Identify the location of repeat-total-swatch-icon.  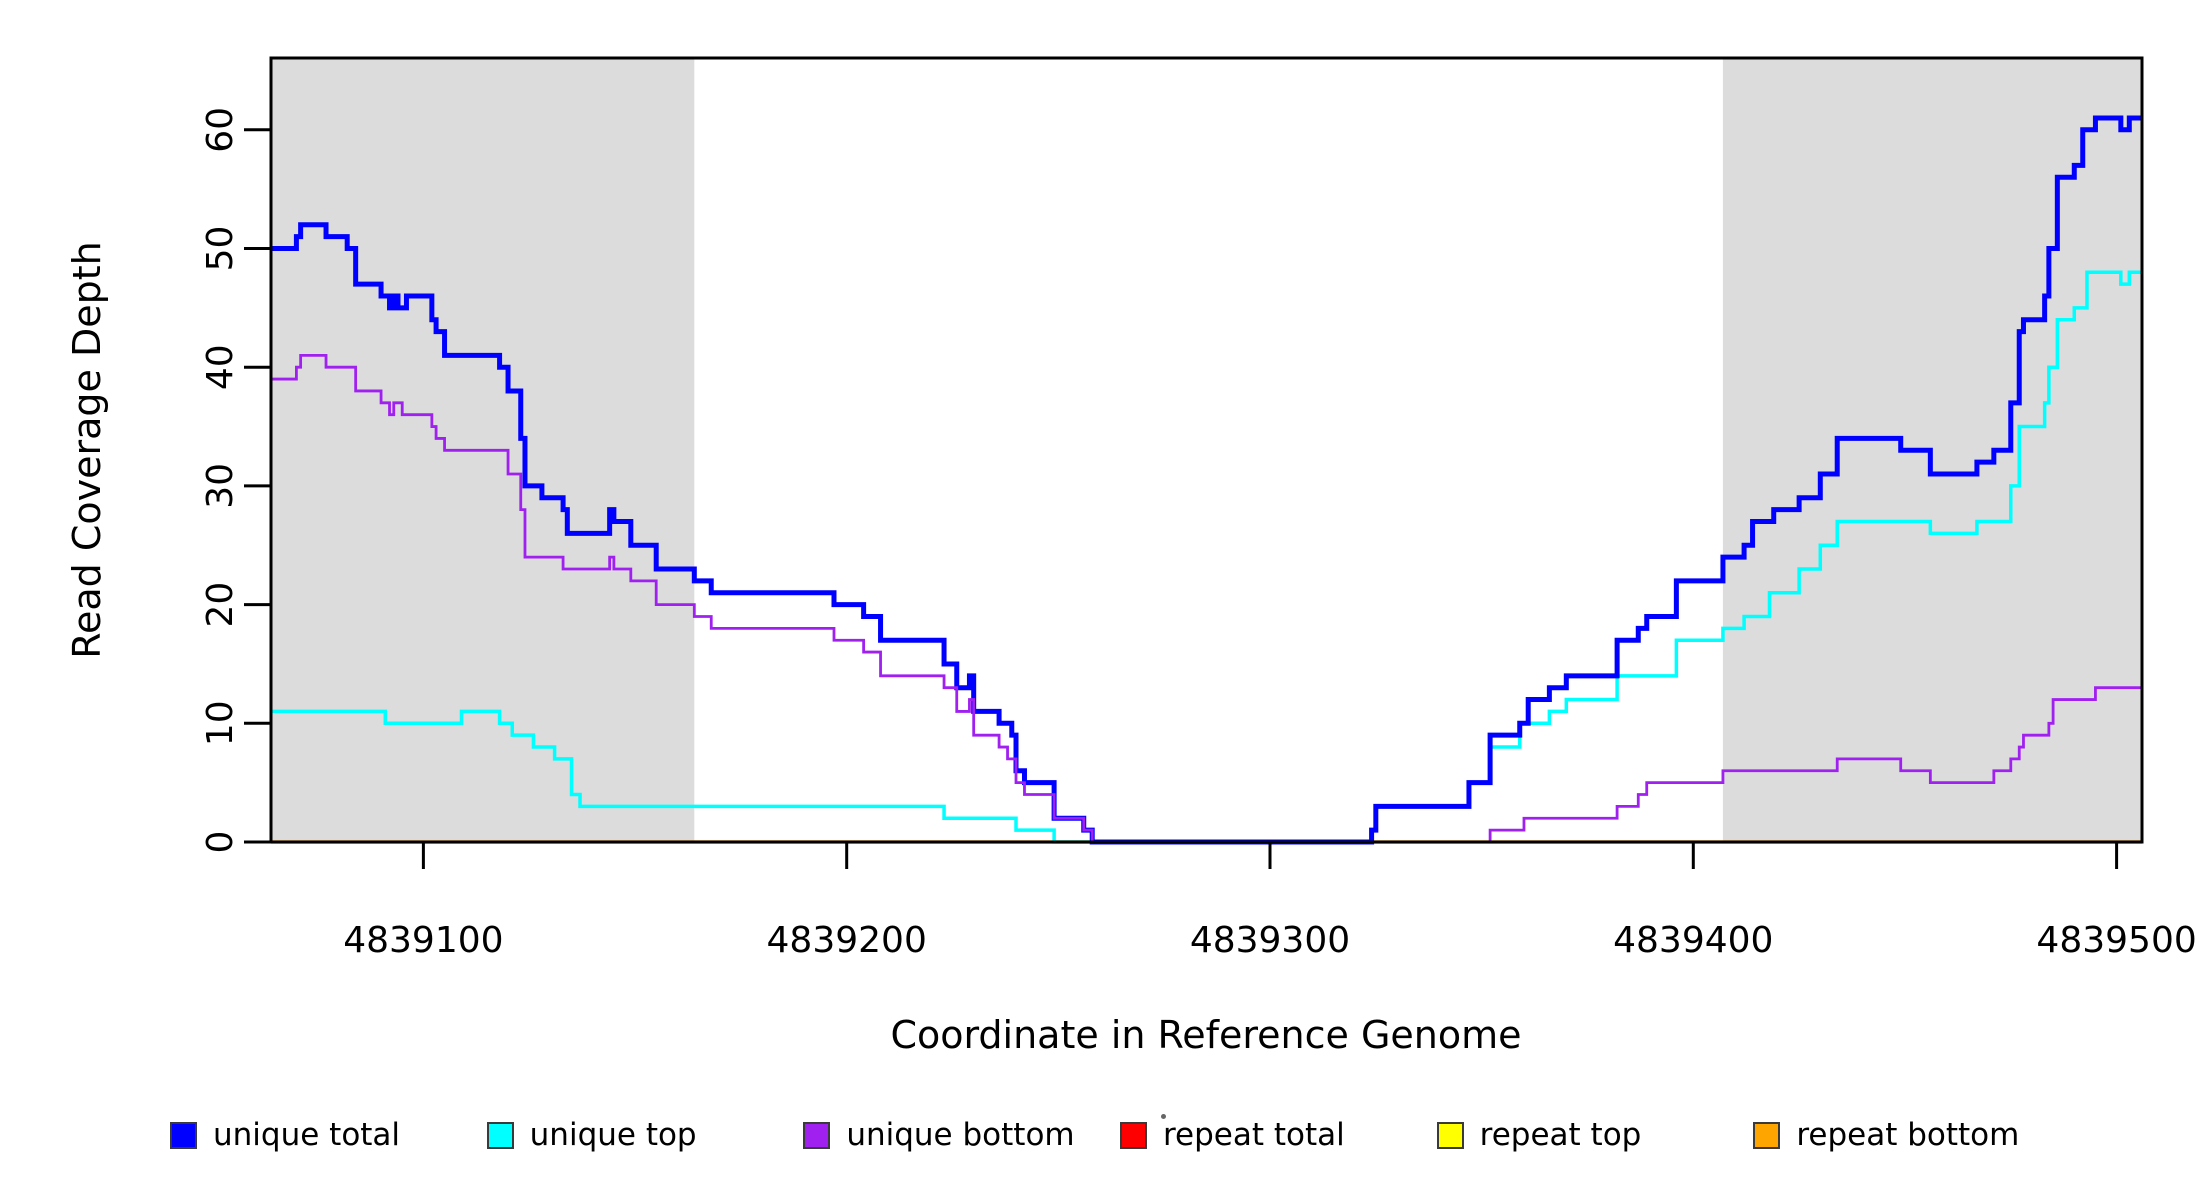
(1133, 1135).